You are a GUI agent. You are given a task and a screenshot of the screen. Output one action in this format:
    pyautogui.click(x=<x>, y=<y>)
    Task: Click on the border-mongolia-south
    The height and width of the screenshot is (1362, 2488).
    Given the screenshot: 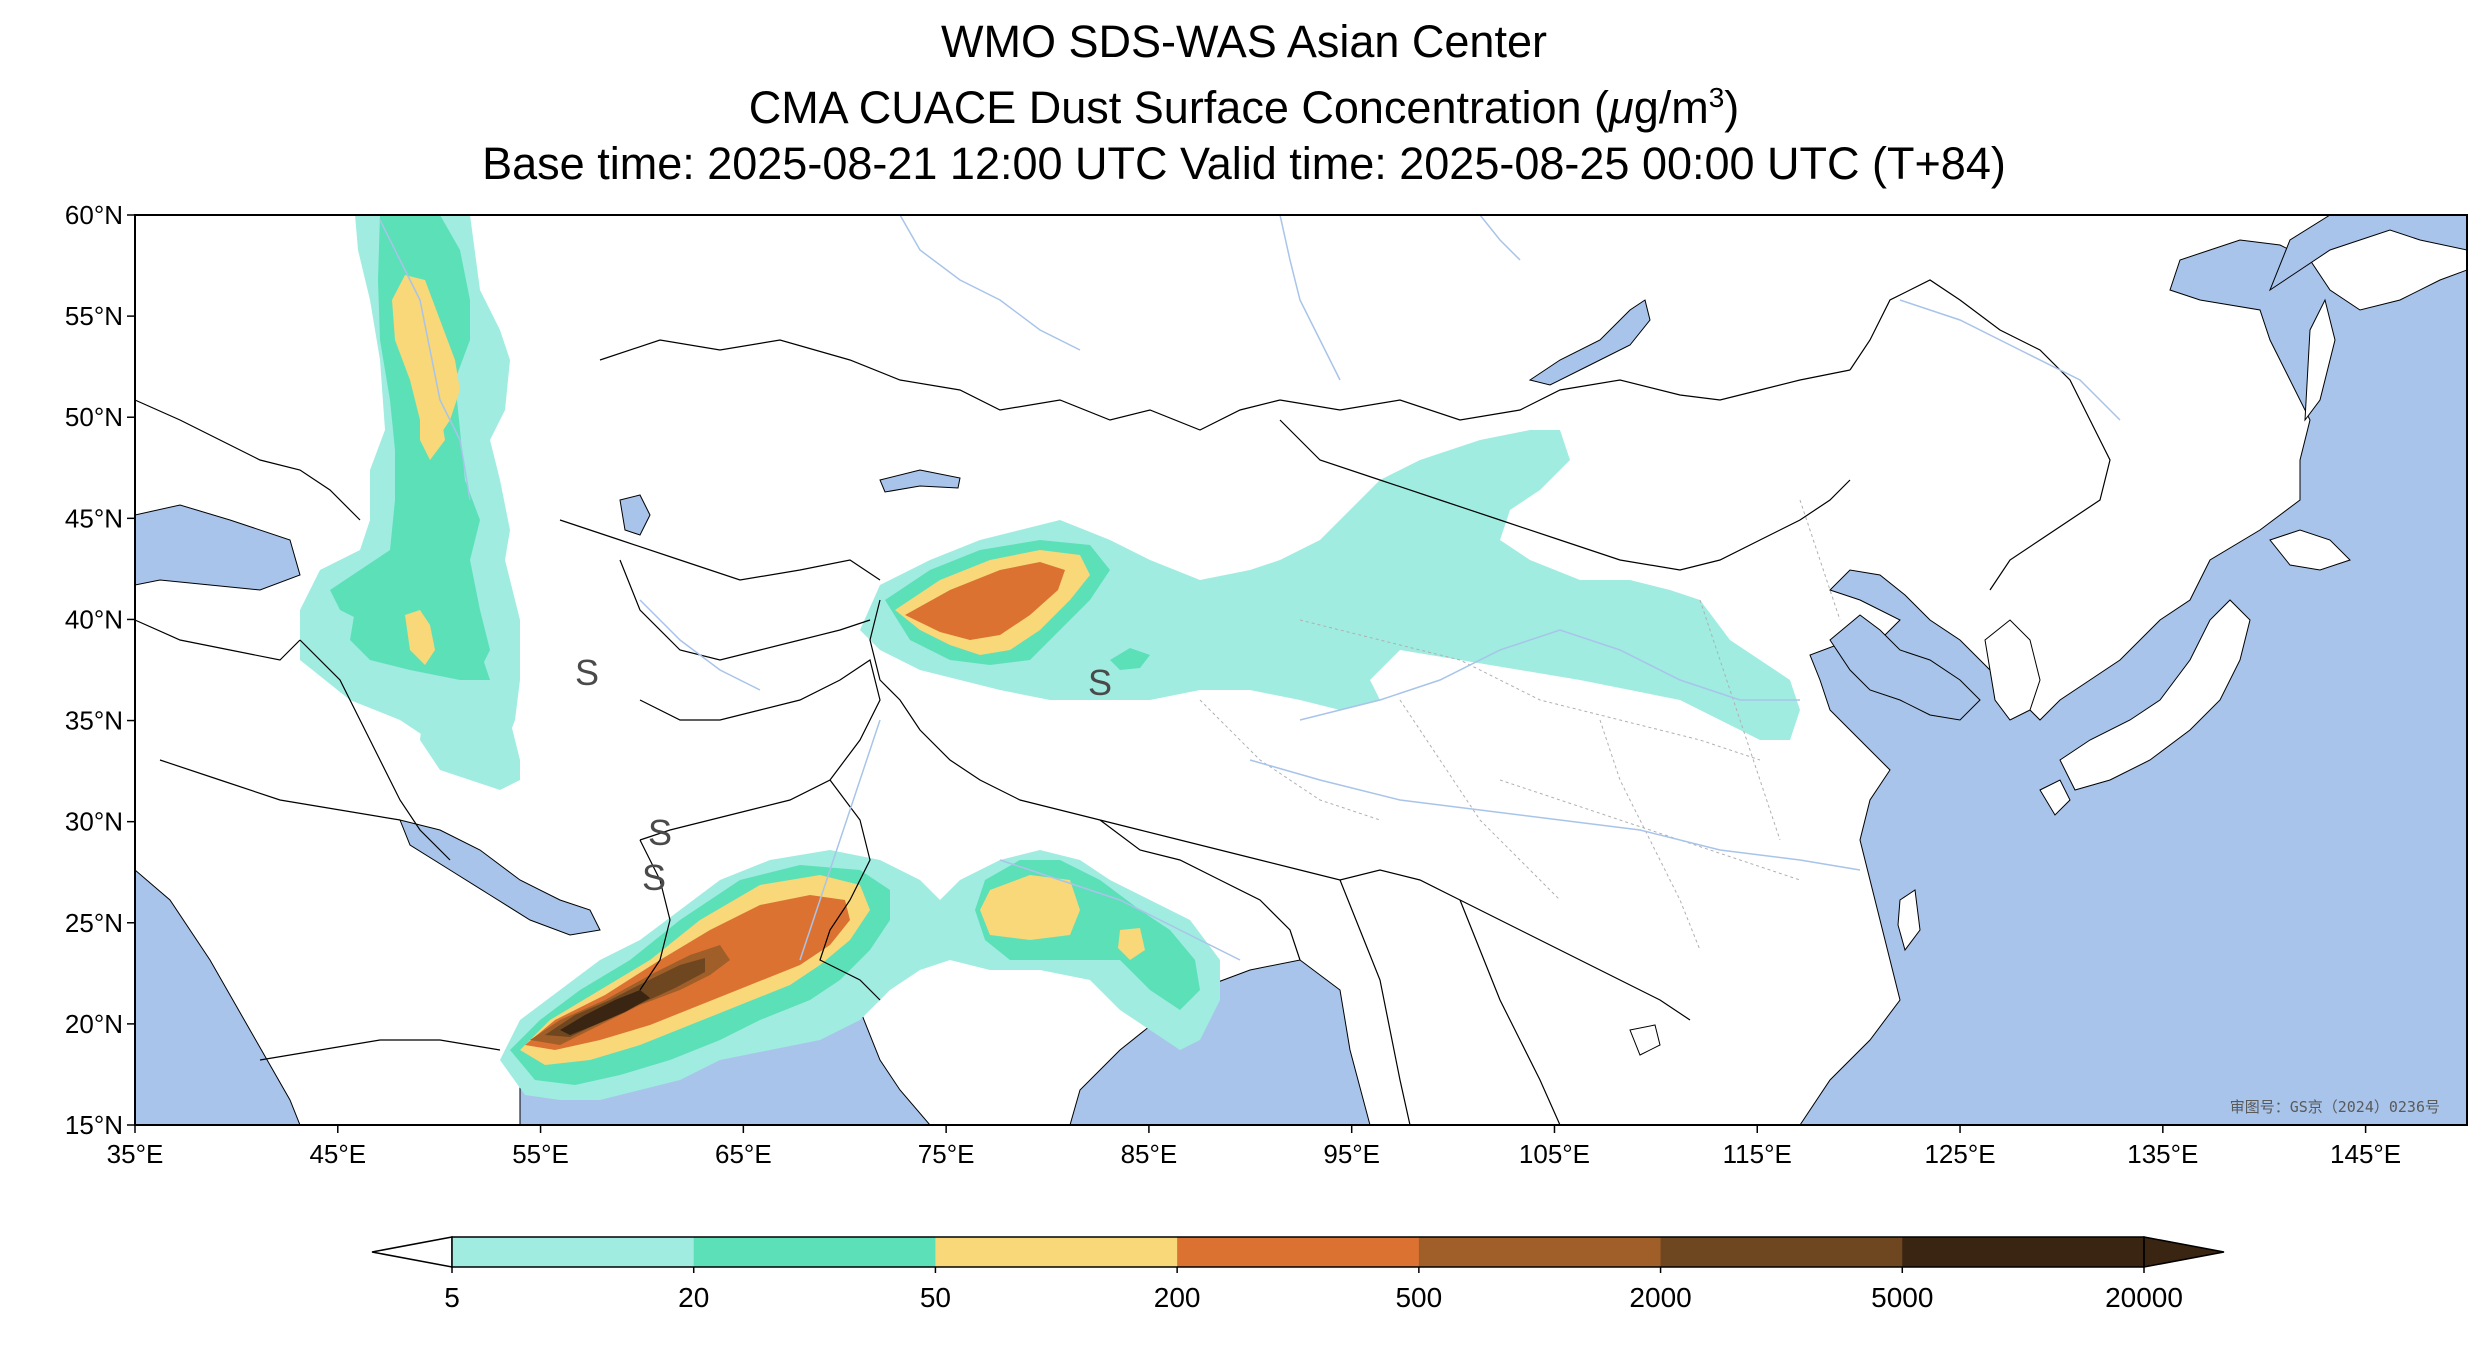 What is the action you would take?
    pyautogui.click(x=1565, y=495)
    